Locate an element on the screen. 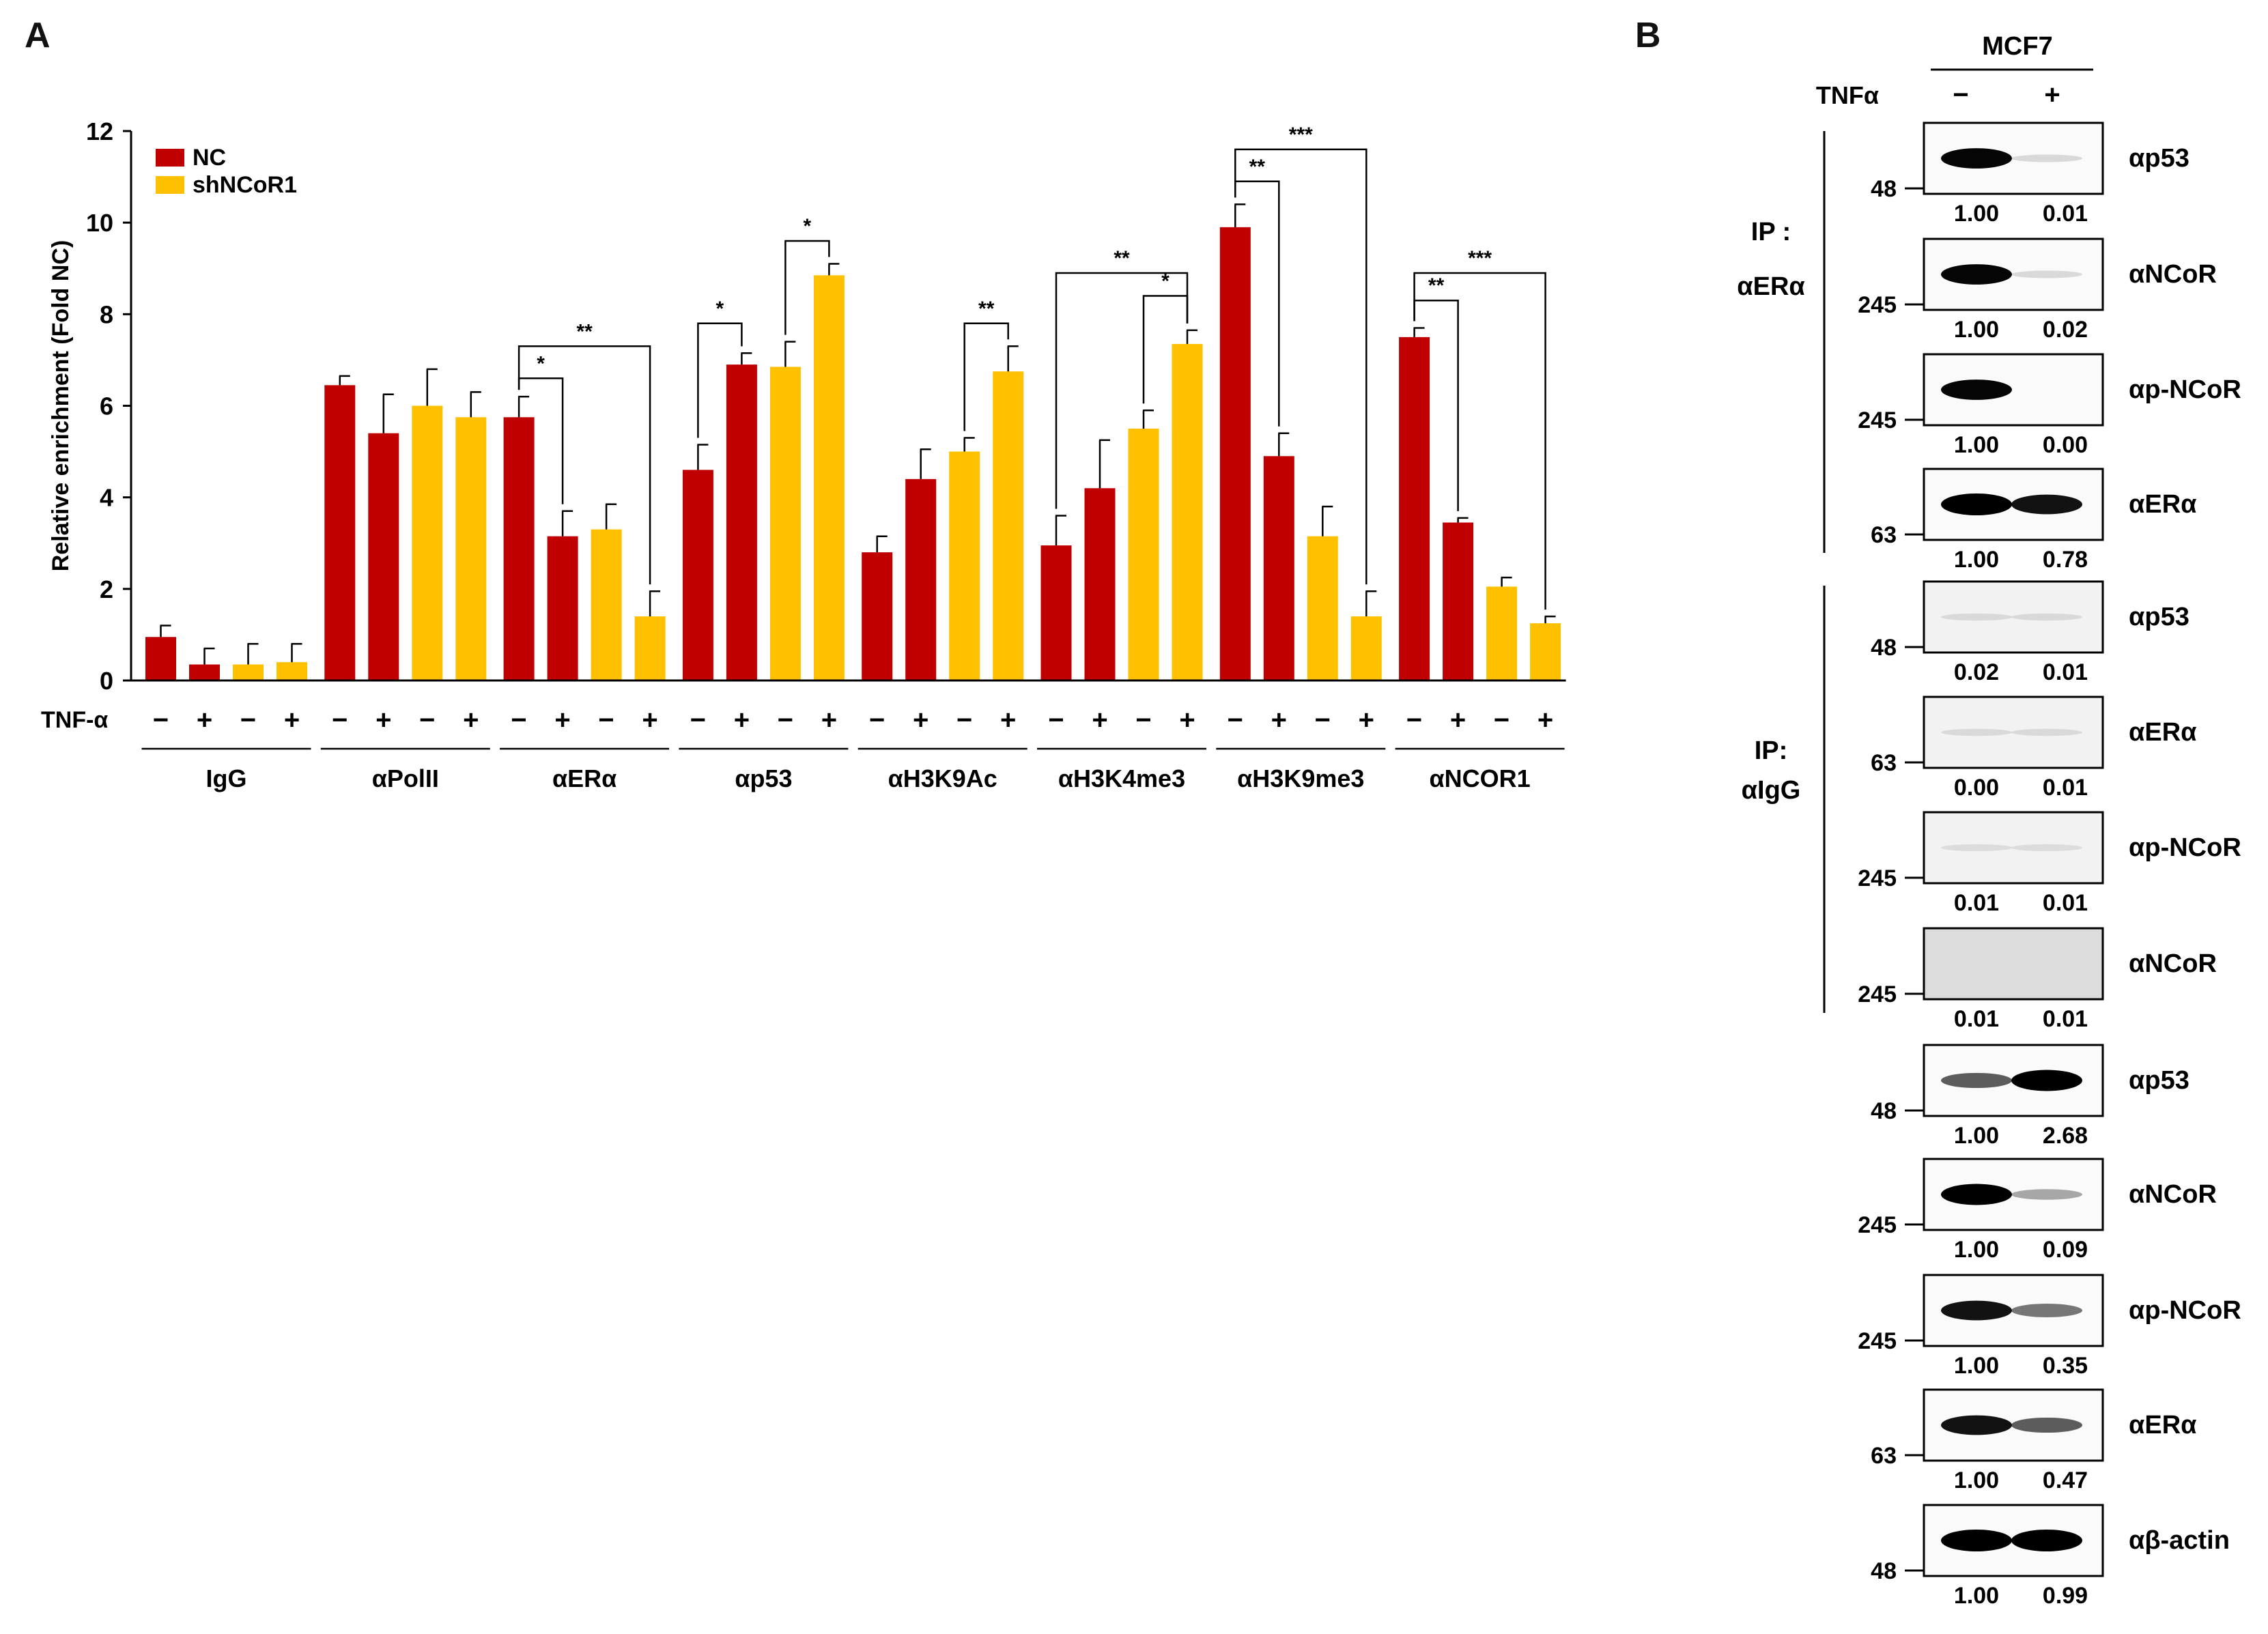 The height and width of the screenshot is (1634, 2268). y-axis-title: Relative enrichment (Fold NC) is located at coordinates (61, 406).